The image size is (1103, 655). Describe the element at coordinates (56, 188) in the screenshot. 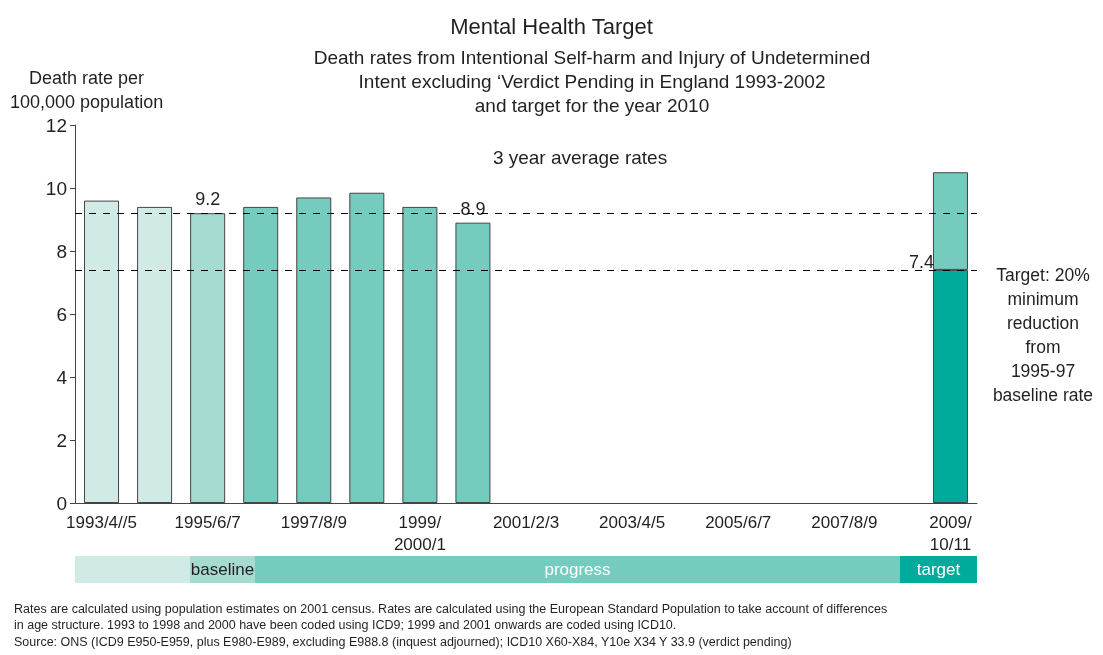

I see `y-tick-label: 10` at that location.